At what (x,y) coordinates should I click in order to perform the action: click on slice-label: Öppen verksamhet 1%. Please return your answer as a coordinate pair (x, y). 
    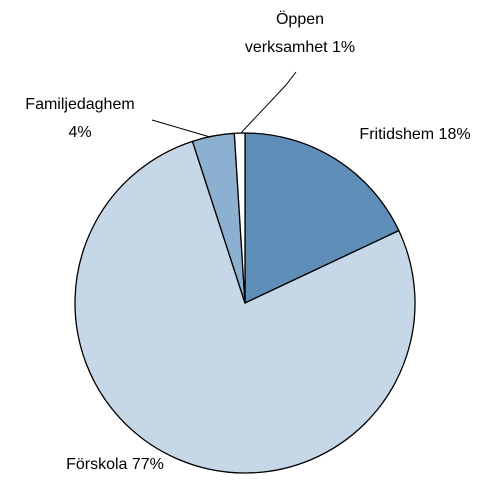
    Looking at the image, I should click on (300, 33).